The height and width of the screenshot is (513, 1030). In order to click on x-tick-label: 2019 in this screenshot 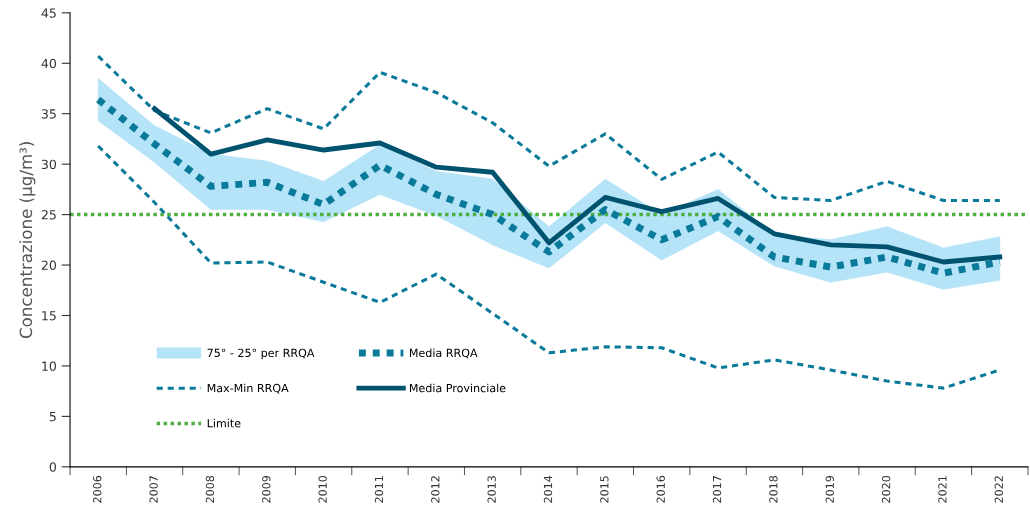, I will do `click(829, 489)`.